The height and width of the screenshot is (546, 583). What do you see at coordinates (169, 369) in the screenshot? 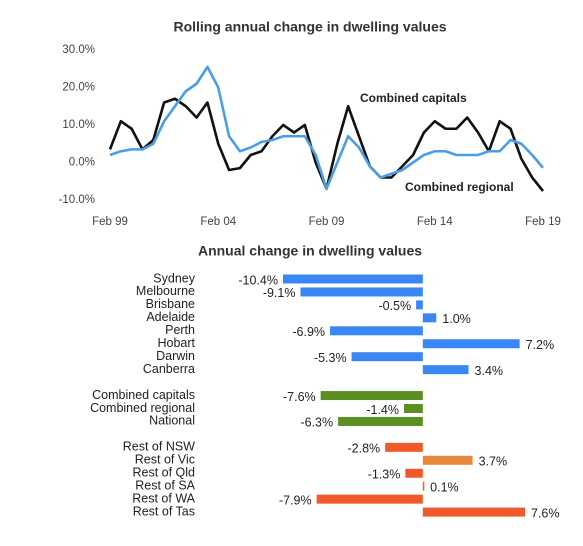
I see `category-label: Canberra` at bounding box center [169, 369].